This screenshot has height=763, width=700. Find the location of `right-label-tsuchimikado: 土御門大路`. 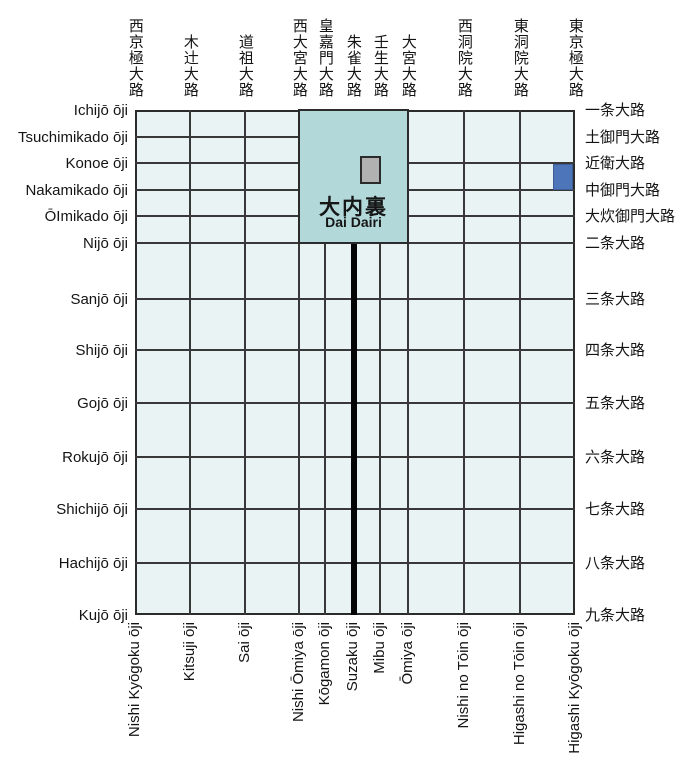

right-label-tsuchimikado: 土御門大路 is located at coordinates (623, 137).